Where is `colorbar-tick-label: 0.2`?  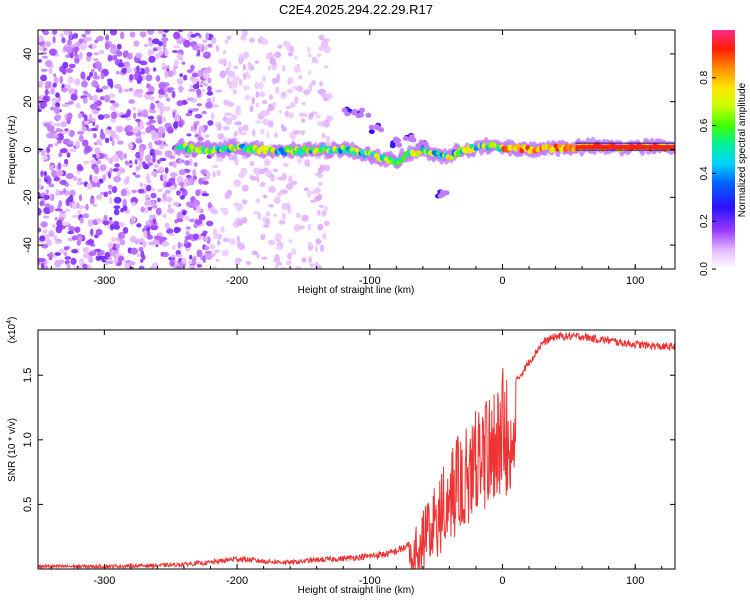 colorbar-tick-label: 0.2 is located at coordinates (704, 221).